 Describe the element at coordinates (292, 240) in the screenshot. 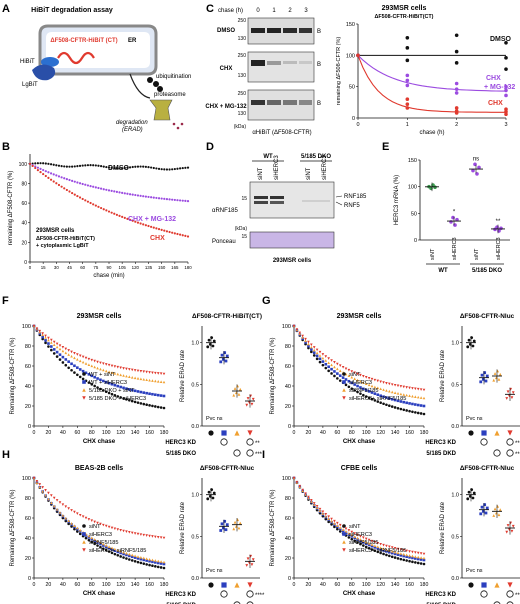

I see `d-ponceau-strip` at that location.